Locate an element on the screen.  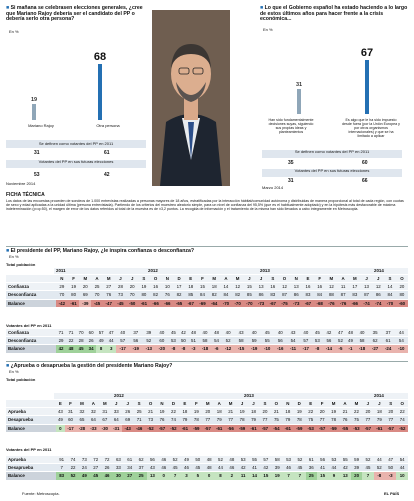
credit: EL PAÍS is located at coordinates (392, 493).